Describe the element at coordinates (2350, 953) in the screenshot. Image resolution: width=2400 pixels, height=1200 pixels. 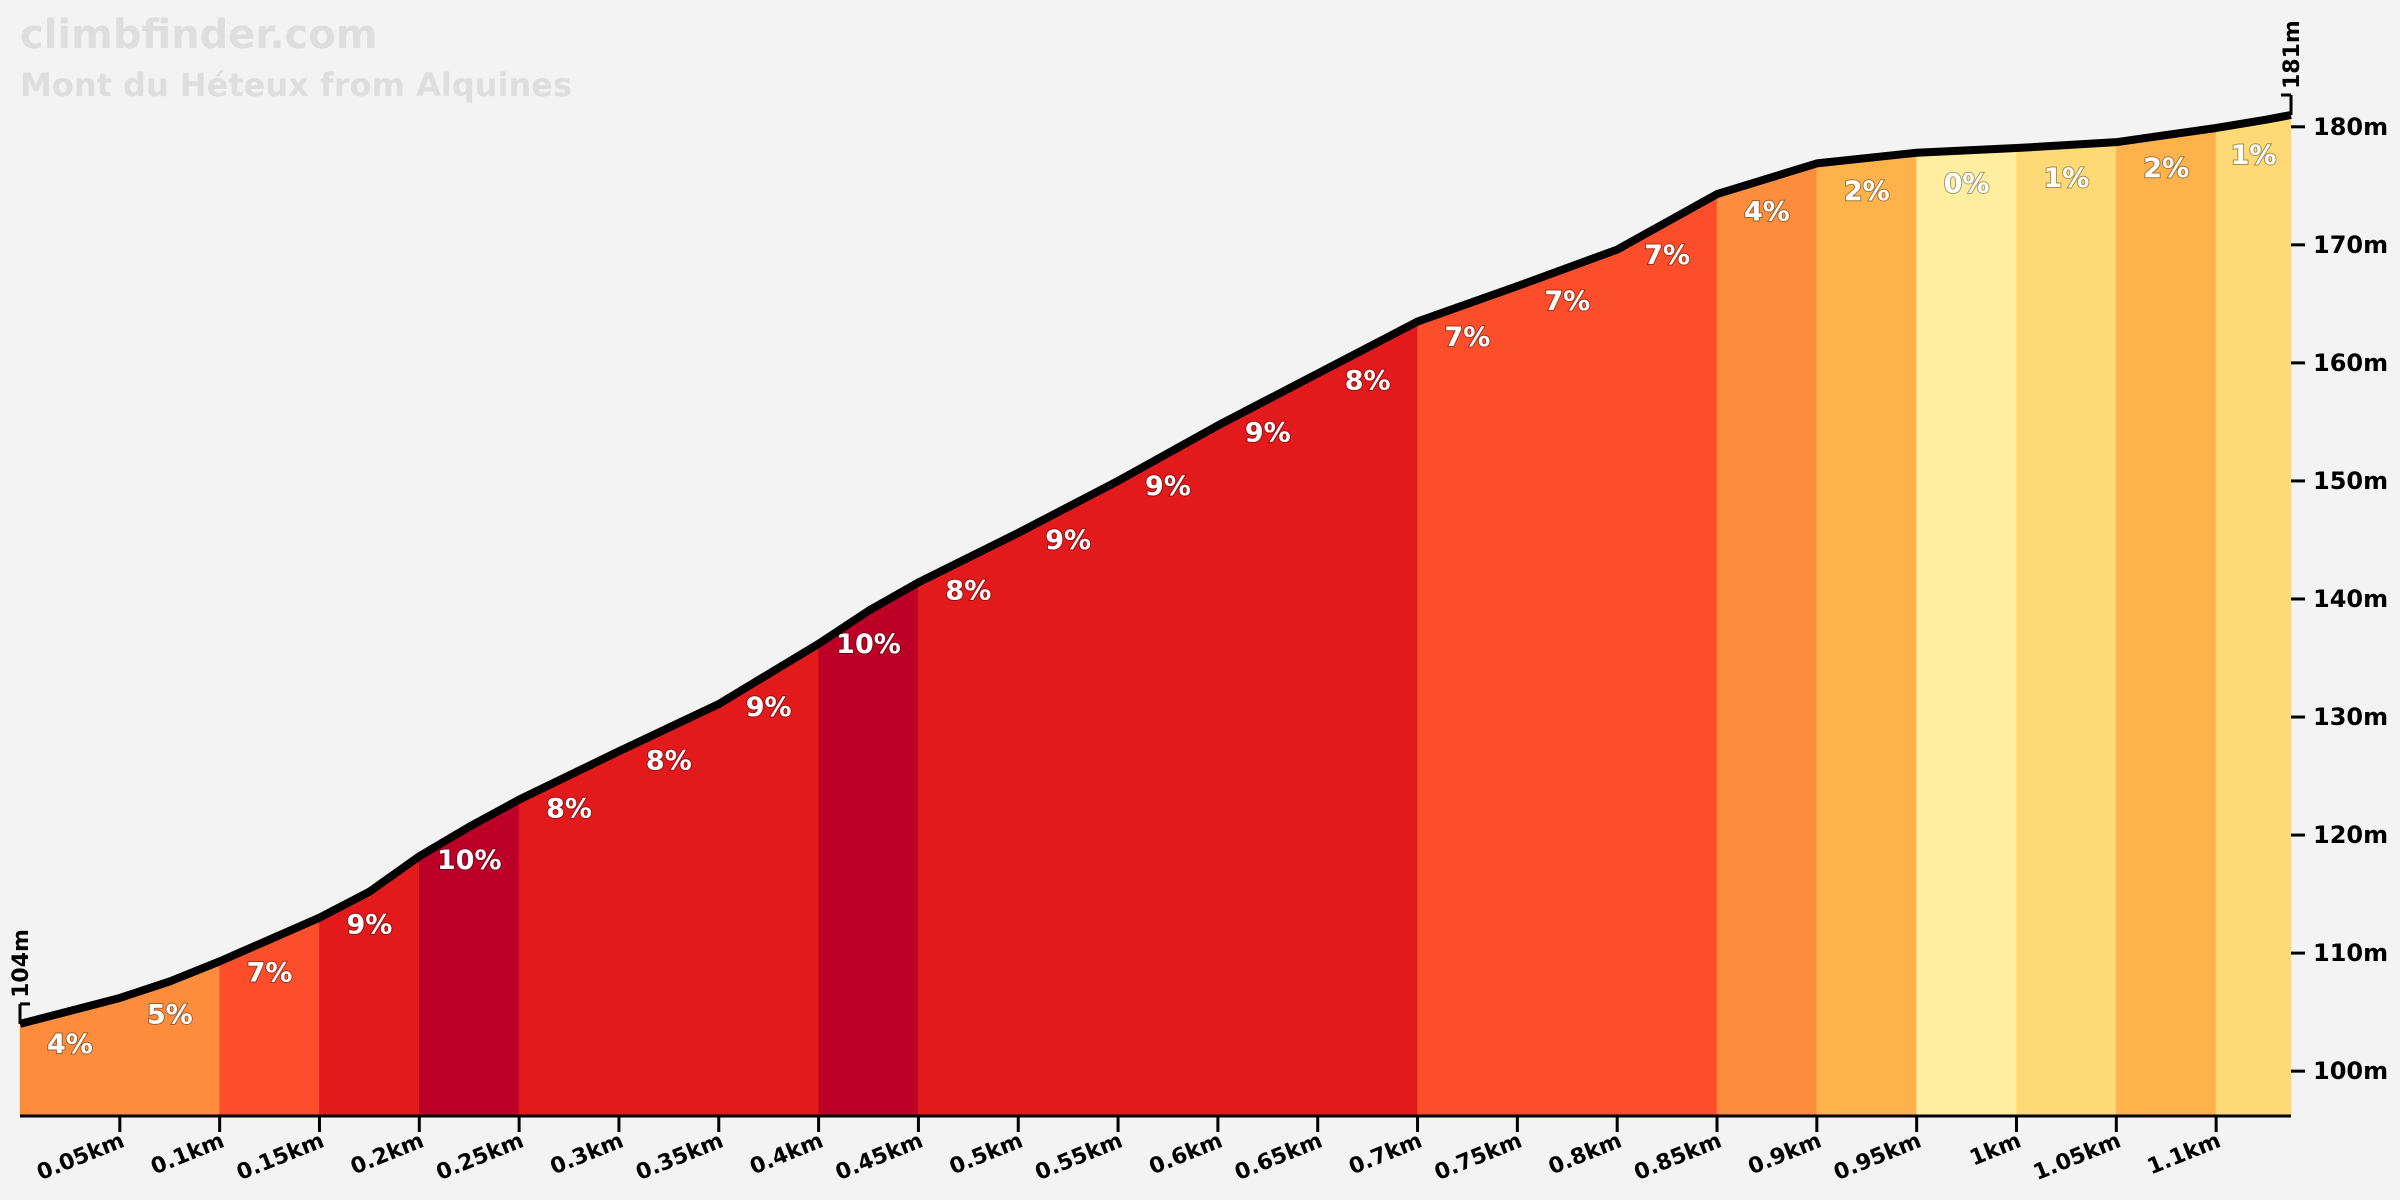
I see `y-tick-label: 110m` at that location.